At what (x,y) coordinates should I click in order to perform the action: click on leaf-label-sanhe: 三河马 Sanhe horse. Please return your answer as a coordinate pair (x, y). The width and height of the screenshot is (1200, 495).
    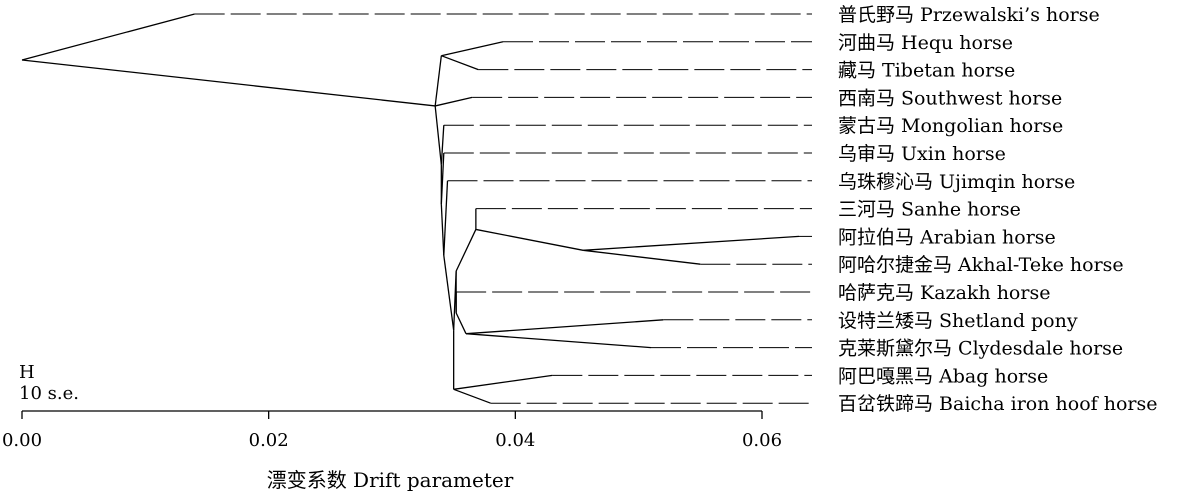
    Looking at the image, I should click on (929, 210).